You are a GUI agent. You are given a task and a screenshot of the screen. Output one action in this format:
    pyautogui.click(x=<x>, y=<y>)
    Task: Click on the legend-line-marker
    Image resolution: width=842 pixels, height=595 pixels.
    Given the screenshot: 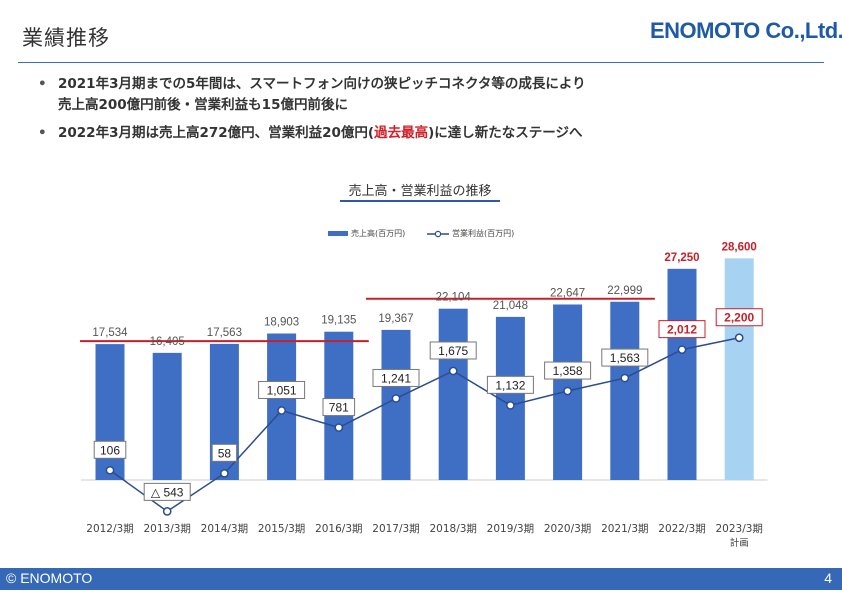 What is the action you would take?
    pyautogui.click(x=438, y=234)
    